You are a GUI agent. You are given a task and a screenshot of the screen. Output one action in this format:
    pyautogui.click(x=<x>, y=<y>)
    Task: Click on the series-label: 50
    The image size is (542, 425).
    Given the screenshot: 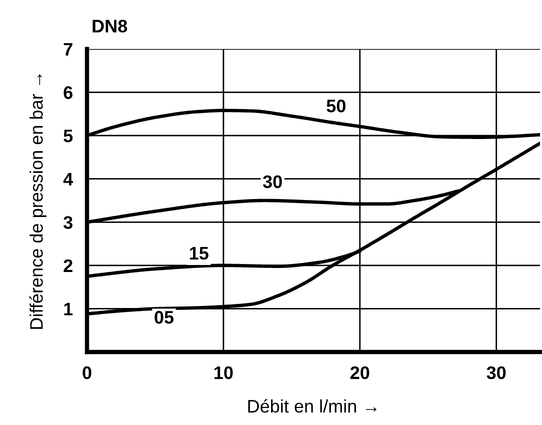 What is the action you would take?
    pyautogui.click(x=336, y=106)
    